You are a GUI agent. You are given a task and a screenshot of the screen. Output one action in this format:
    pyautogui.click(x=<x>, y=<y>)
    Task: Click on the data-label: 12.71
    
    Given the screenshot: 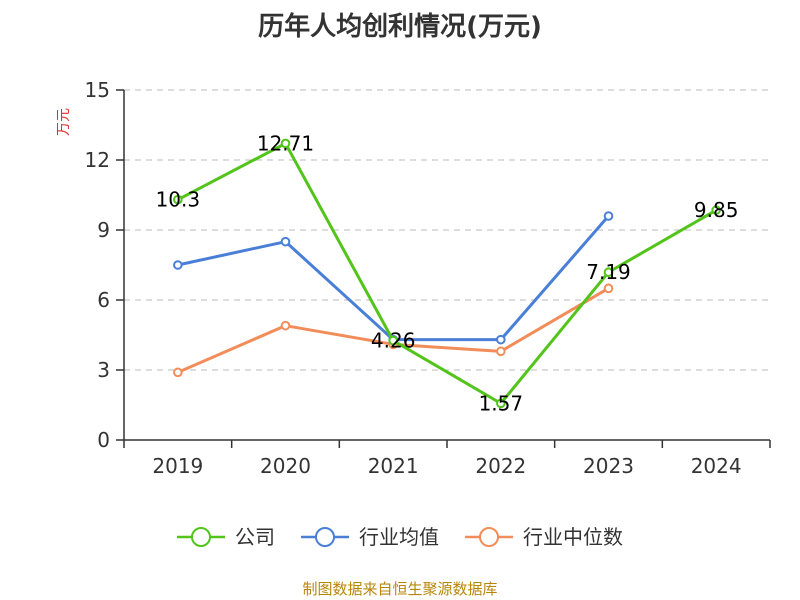 What is the action you would take?
    pyautogui.click(x=285, y=143)
    